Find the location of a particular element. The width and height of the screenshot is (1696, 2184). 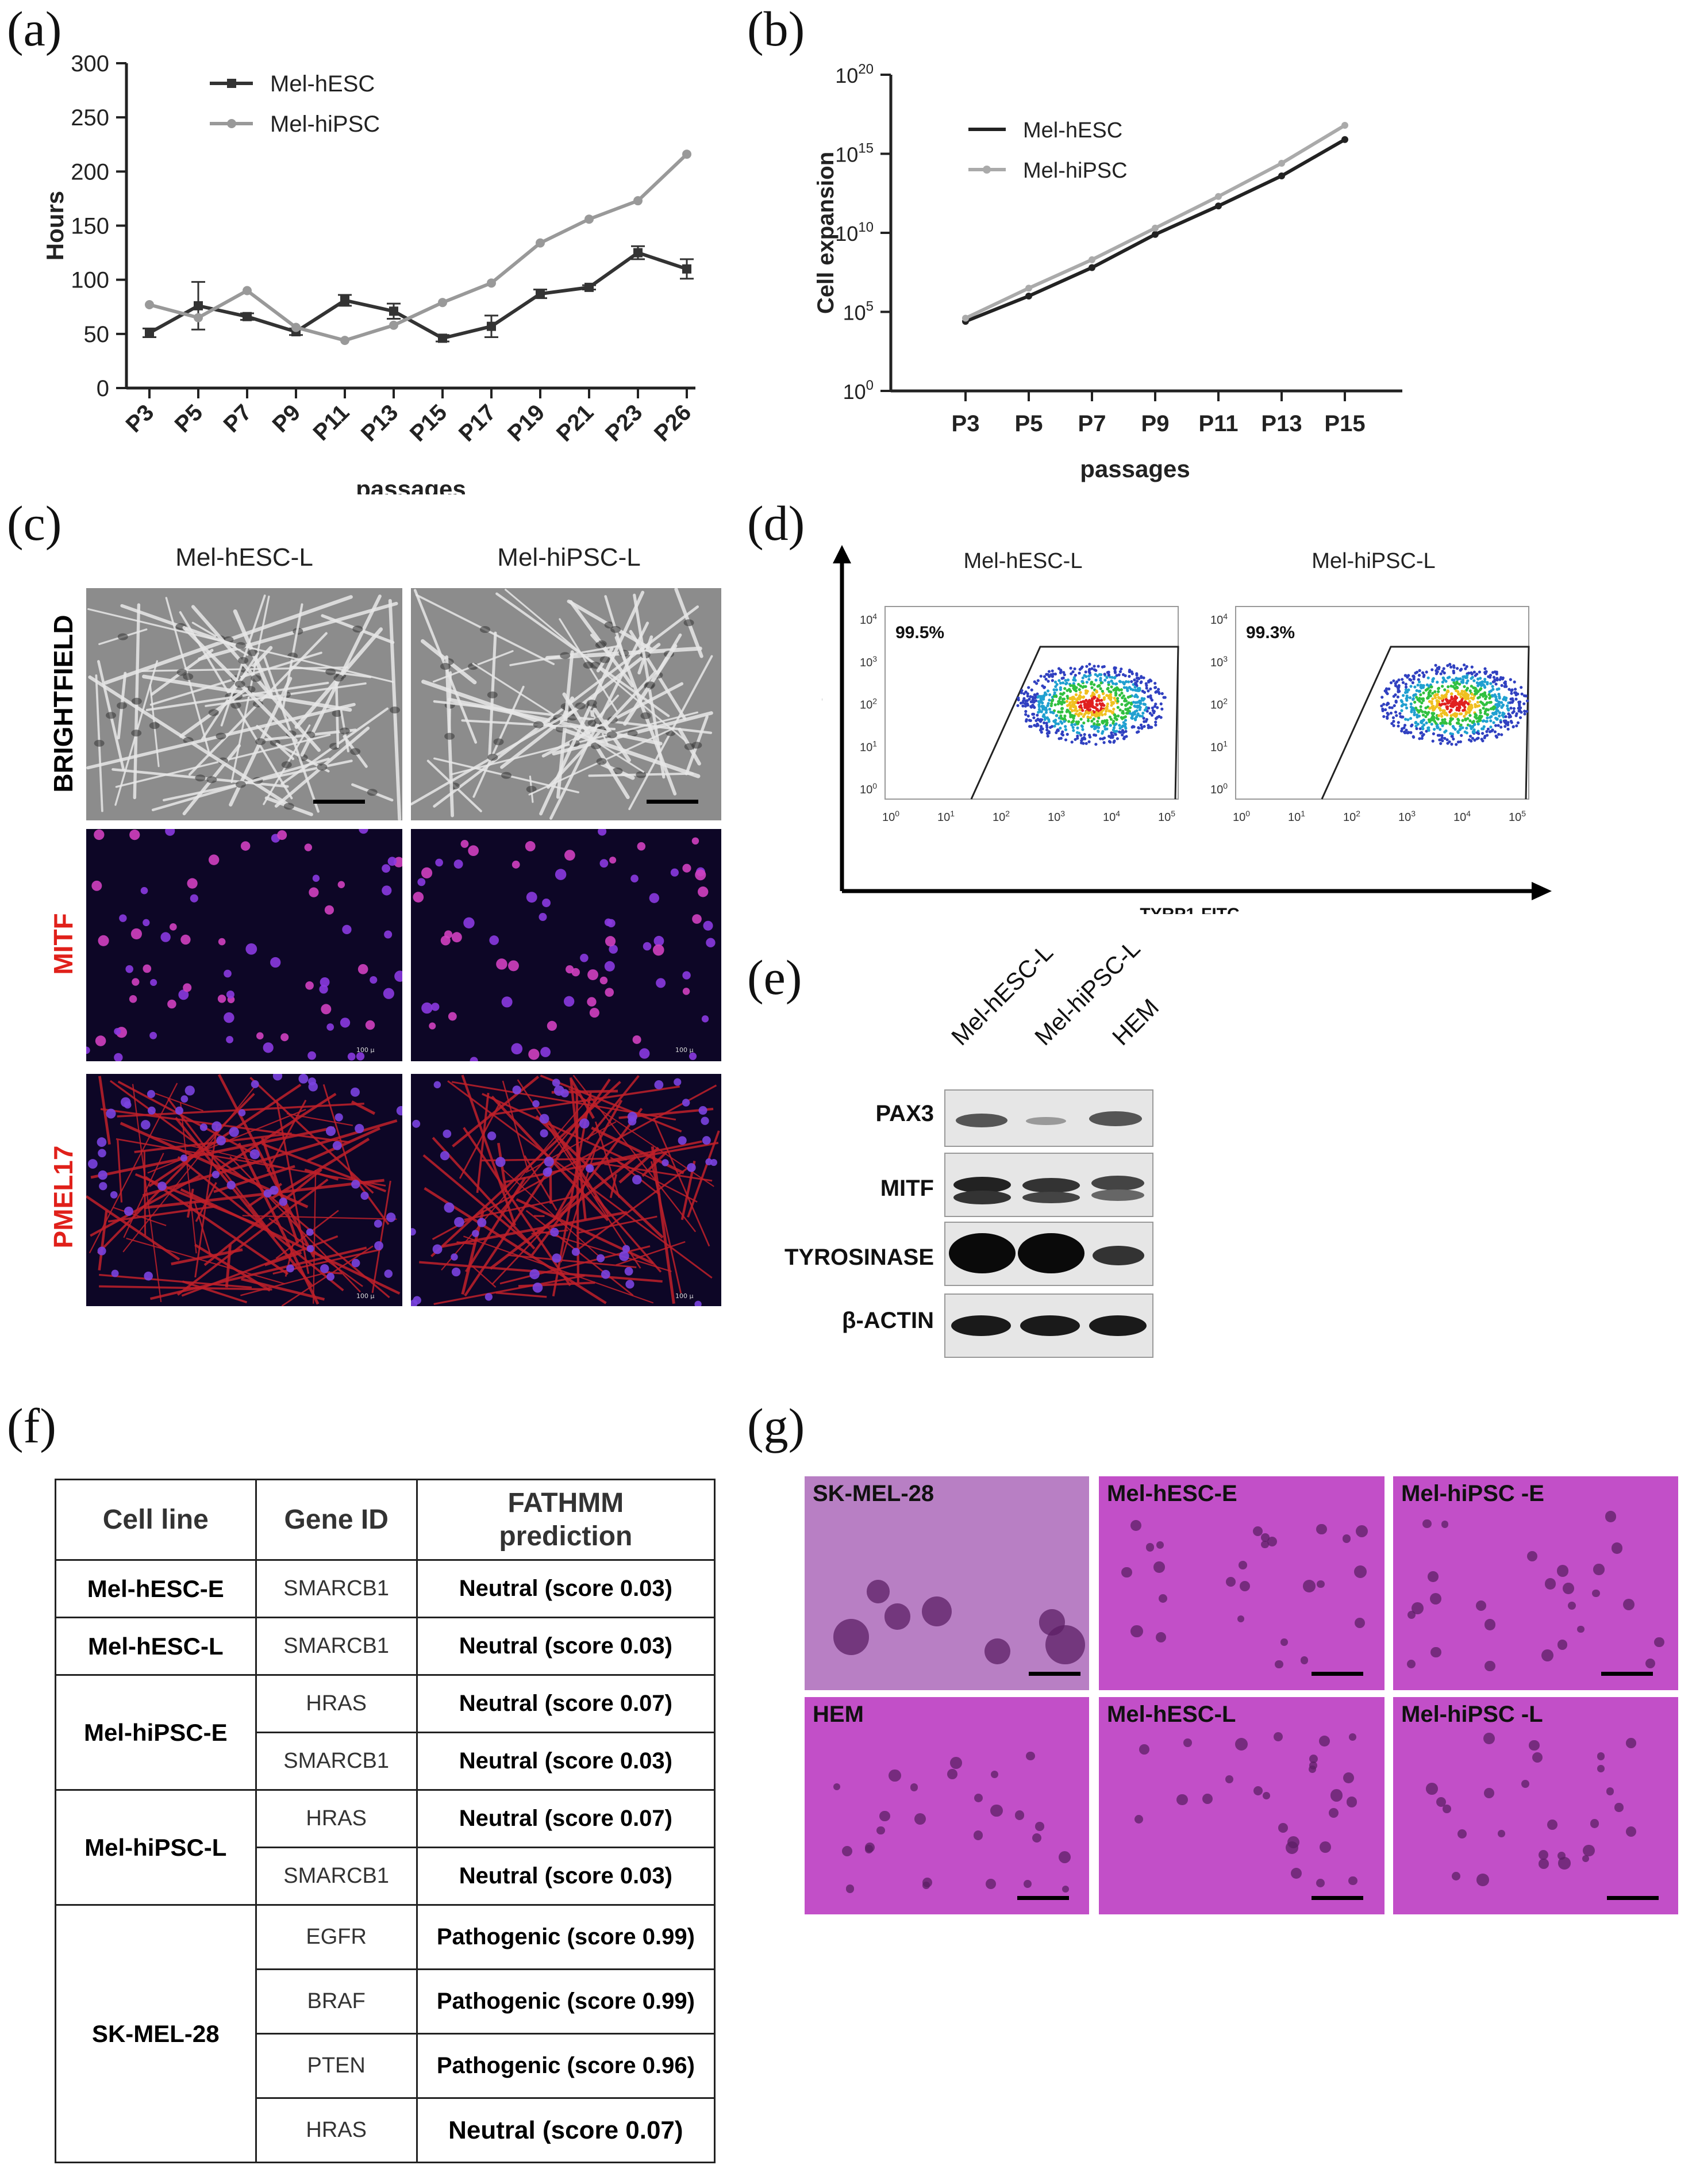

prediction: Neutral (score 0.07) is located at coordinates (566, 1819).